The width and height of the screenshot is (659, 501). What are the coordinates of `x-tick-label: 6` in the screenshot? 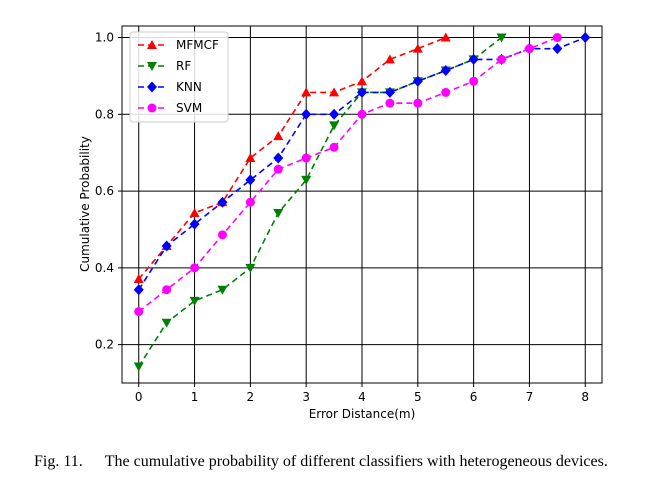 It's located at (474, 397).